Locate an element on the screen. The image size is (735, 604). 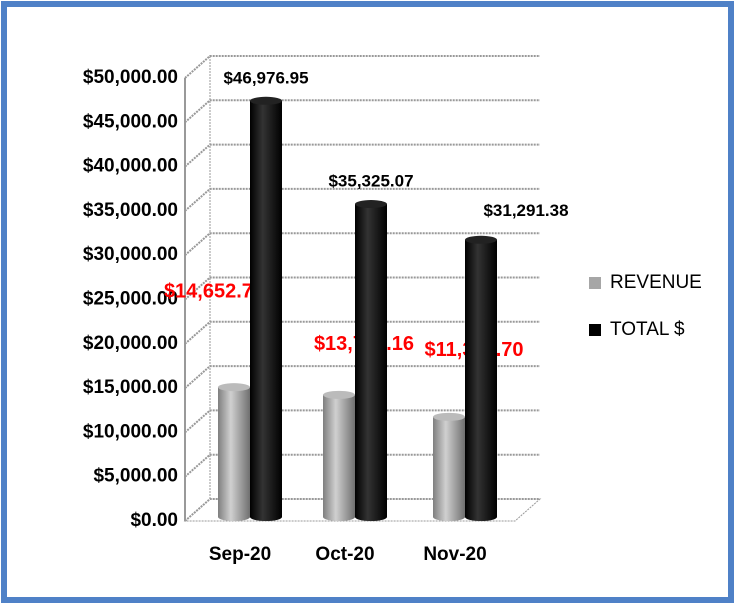
y-tick-label: $20,000.00 is located at coordinates (130, 343).